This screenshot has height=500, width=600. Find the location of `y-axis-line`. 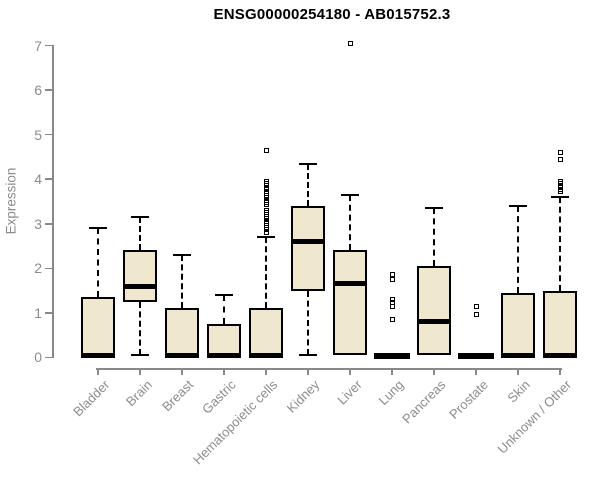

y-axis-line is located at coordinates (53, 201).